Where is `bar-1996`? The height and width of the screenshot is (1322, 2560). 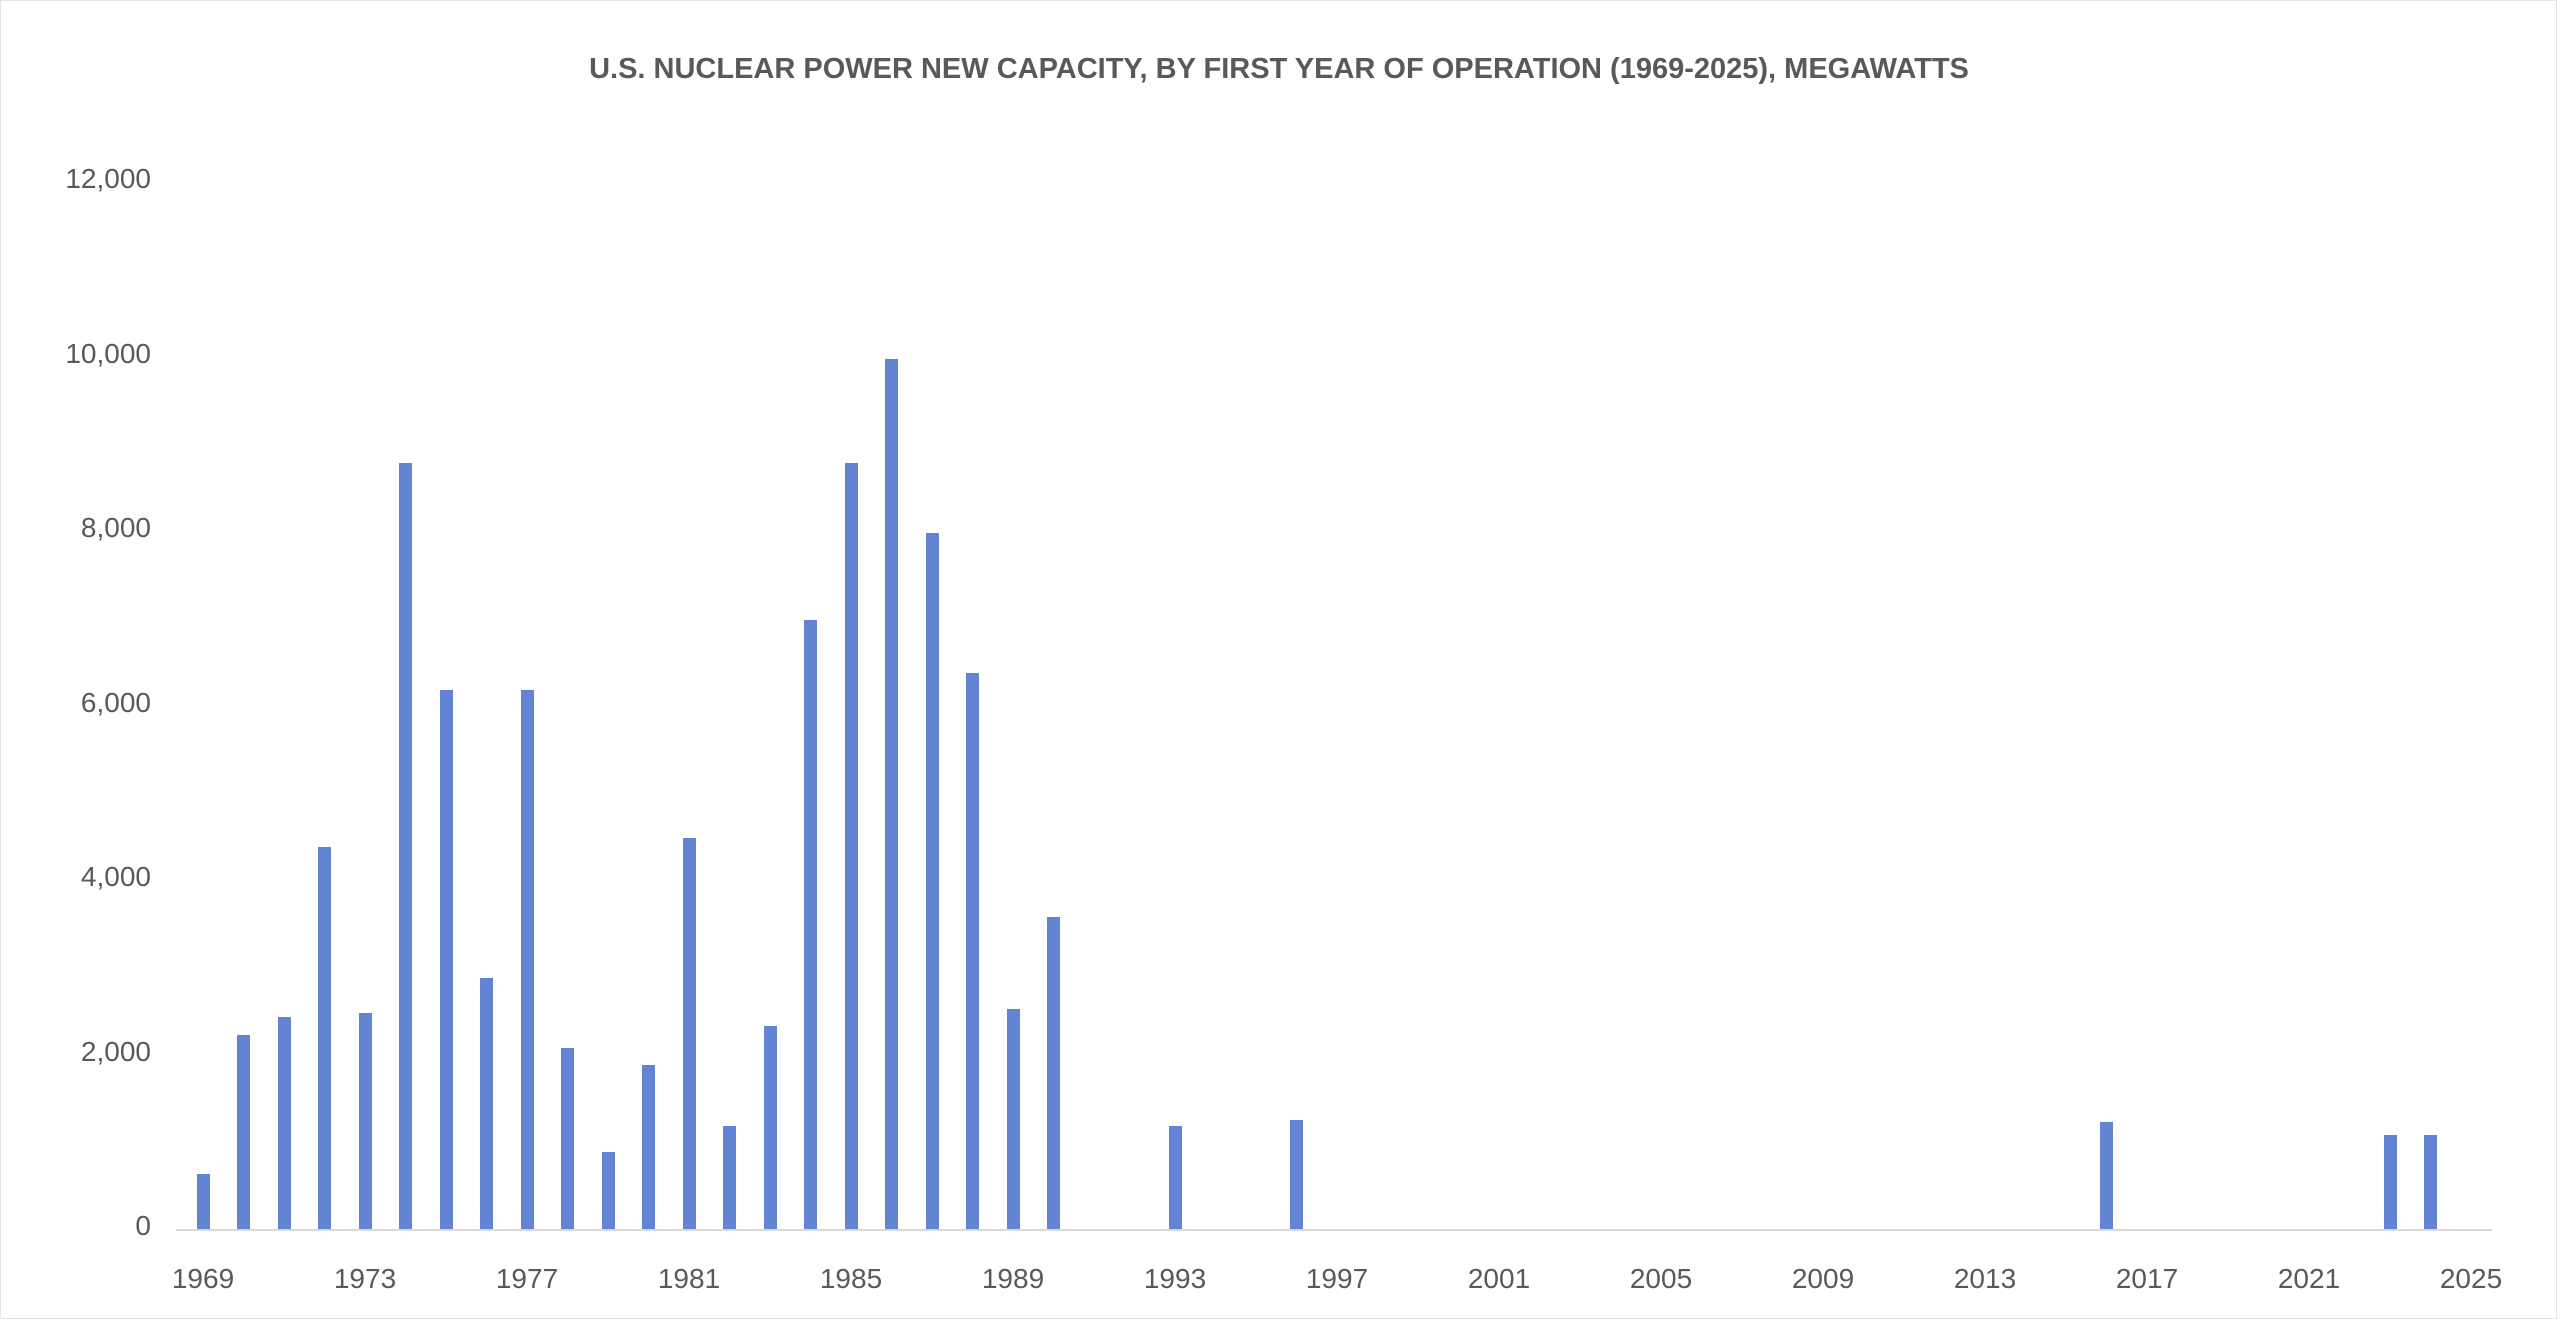
bar-1996 is located at coordinates (1296, 1175).